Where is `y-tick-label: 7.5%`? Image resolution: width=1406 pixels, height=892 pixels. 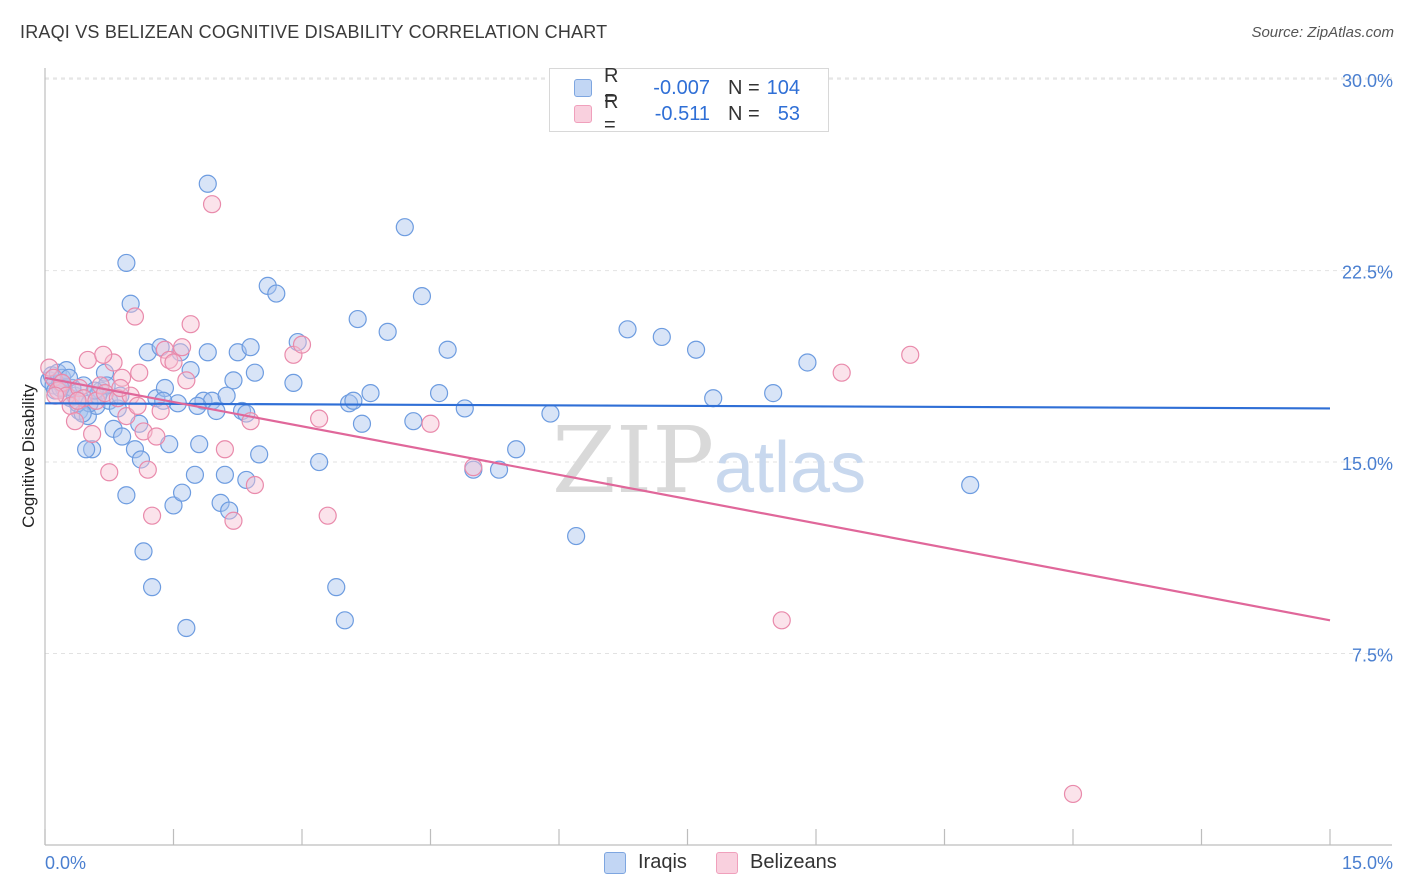 y-tick-label: 7.5% is located at coordinates (1372, 656).